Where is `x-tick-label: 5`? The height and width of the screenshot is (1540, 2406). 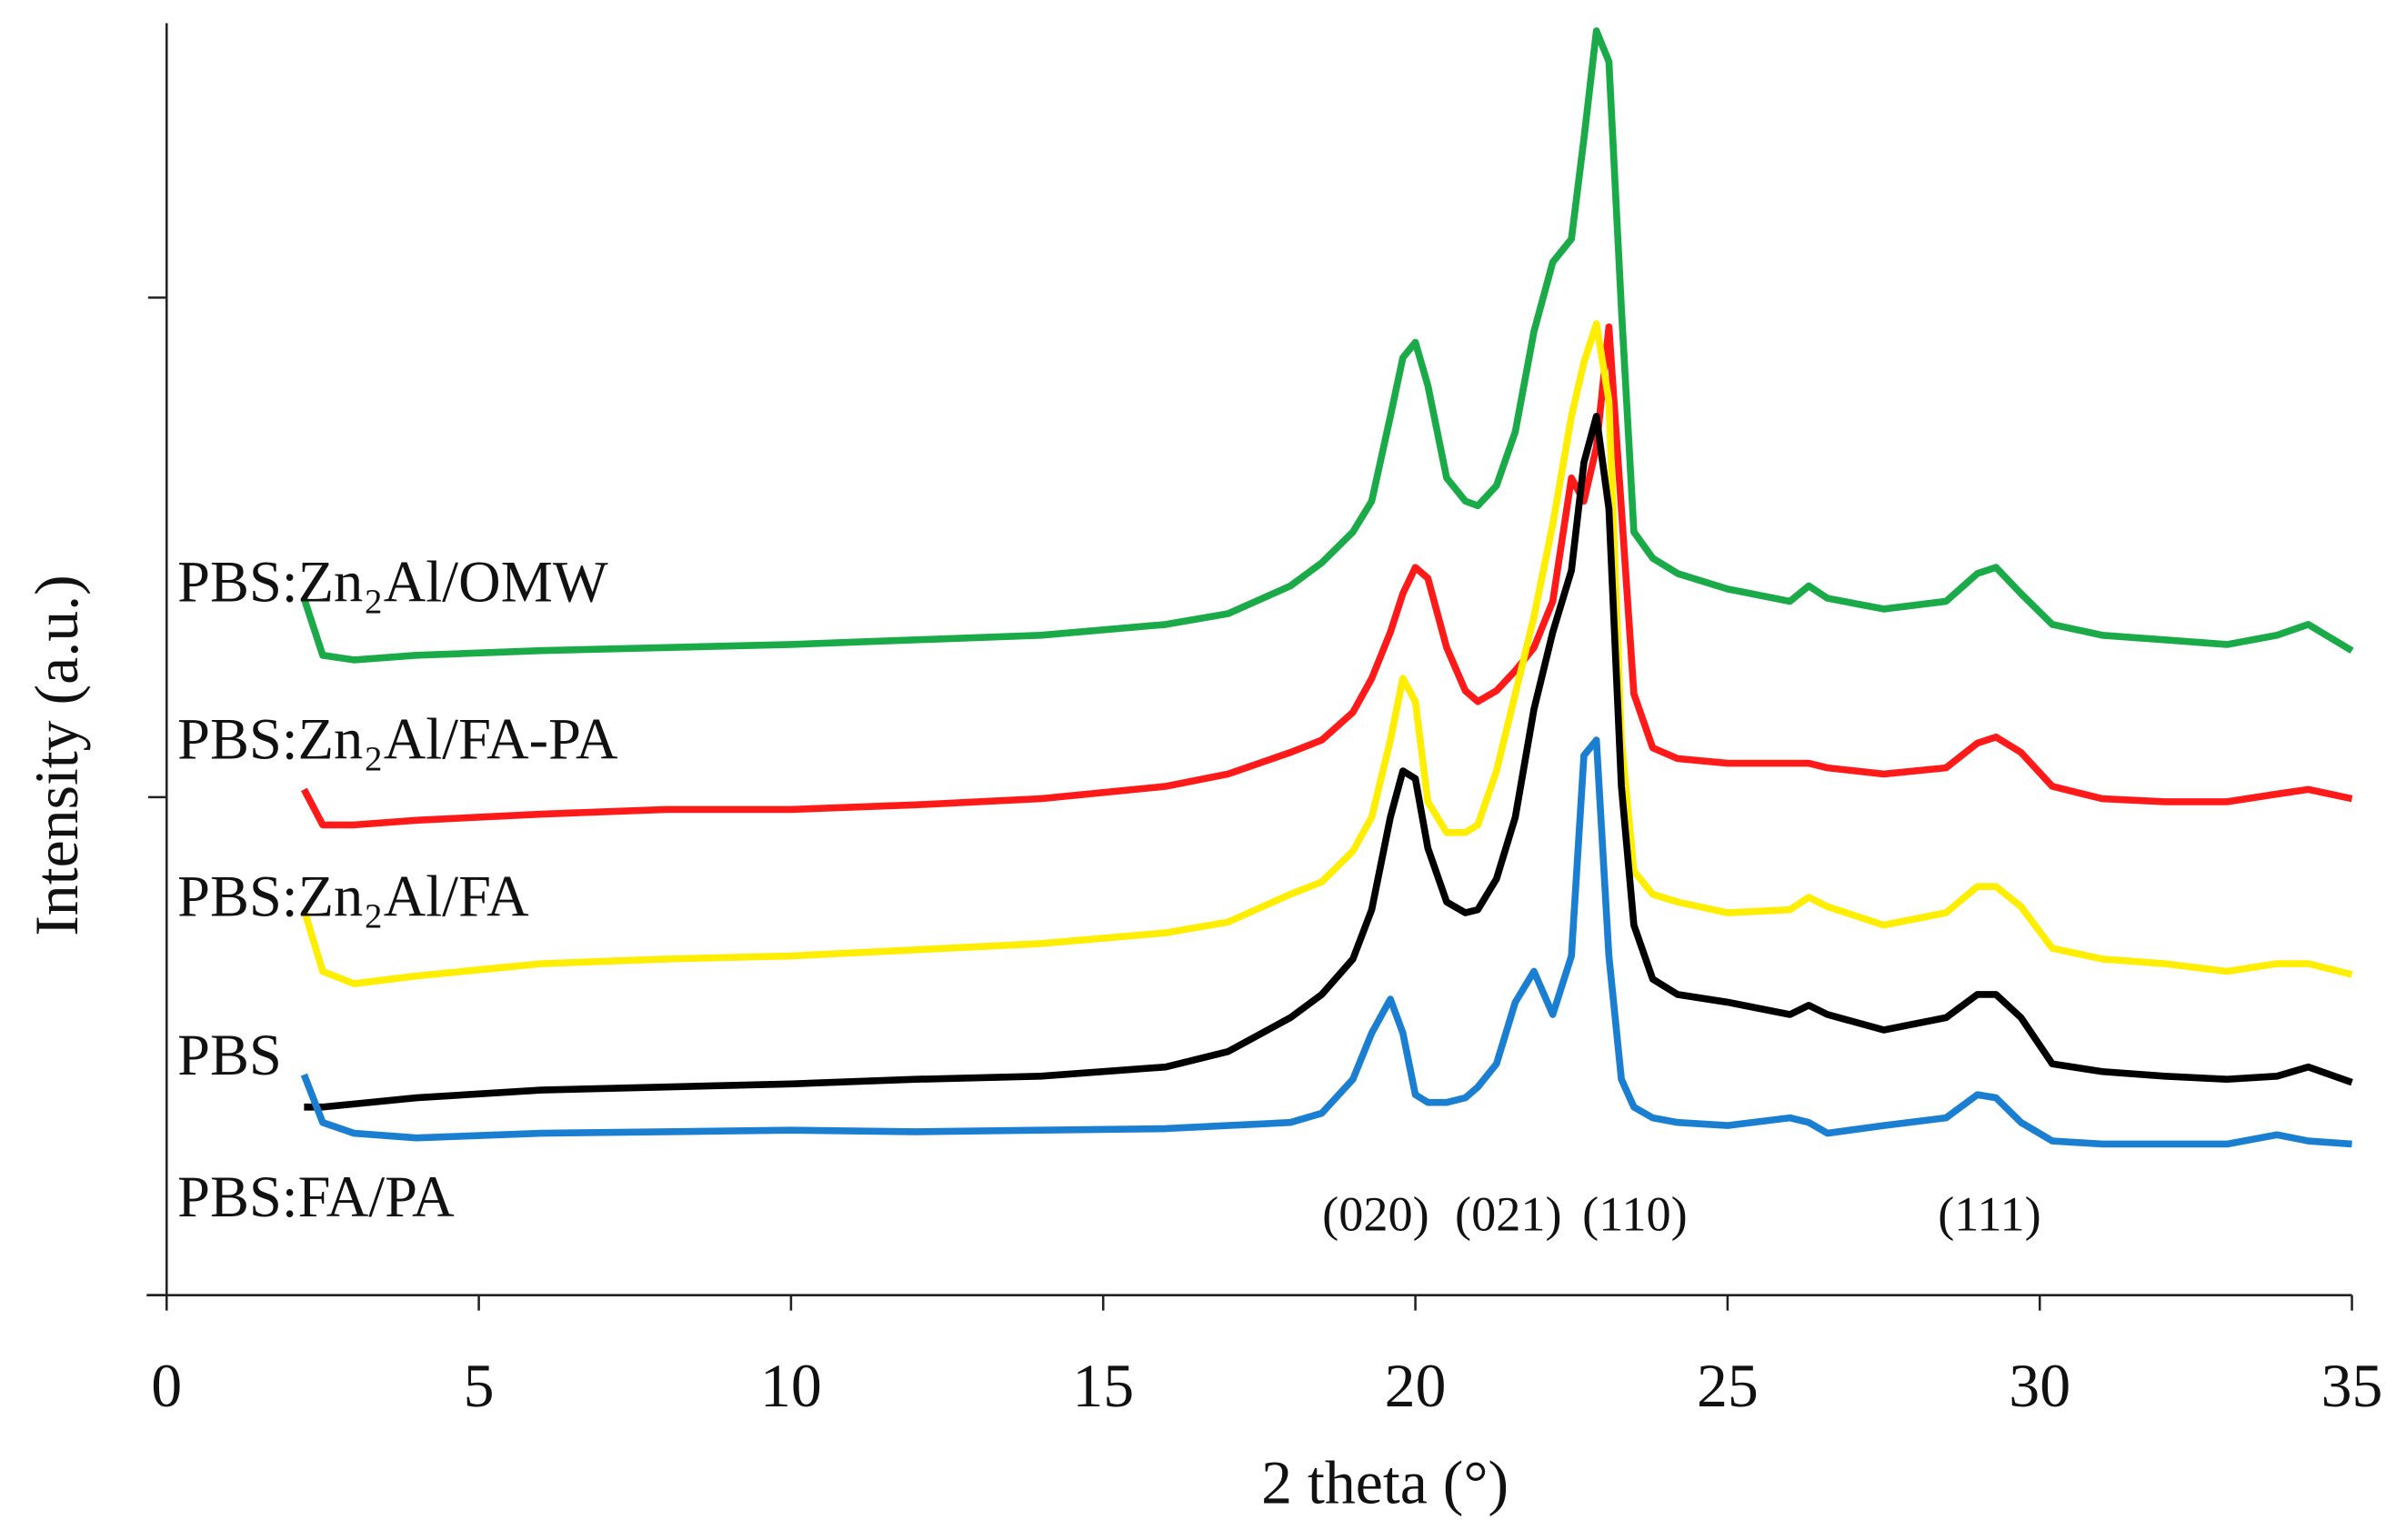 x-tick-label: 5 is located at coordinates (479, 1386).